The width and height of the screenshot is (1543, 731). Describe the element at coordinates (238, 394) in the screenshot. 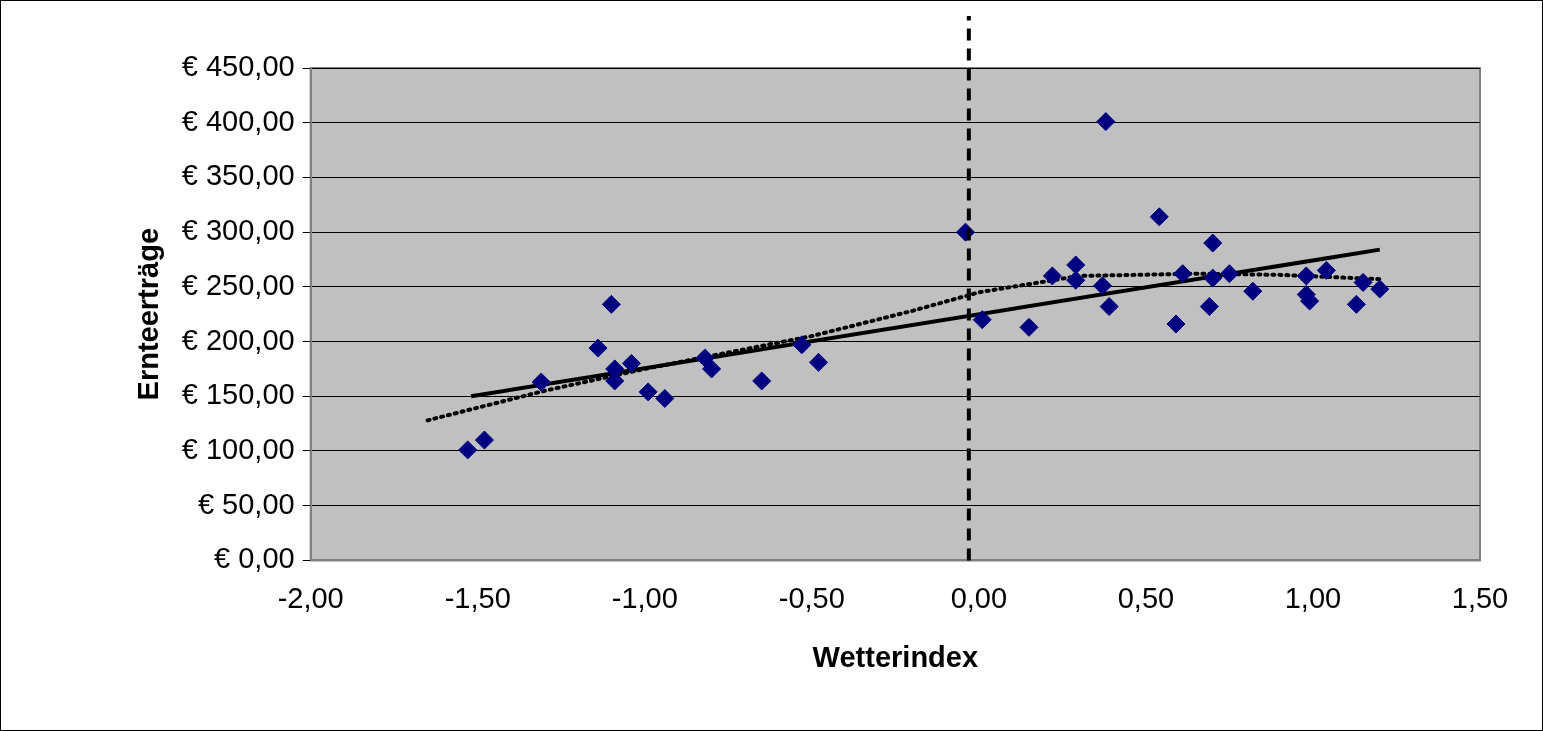

I see `y-tick-label: € 150,00` at that location.